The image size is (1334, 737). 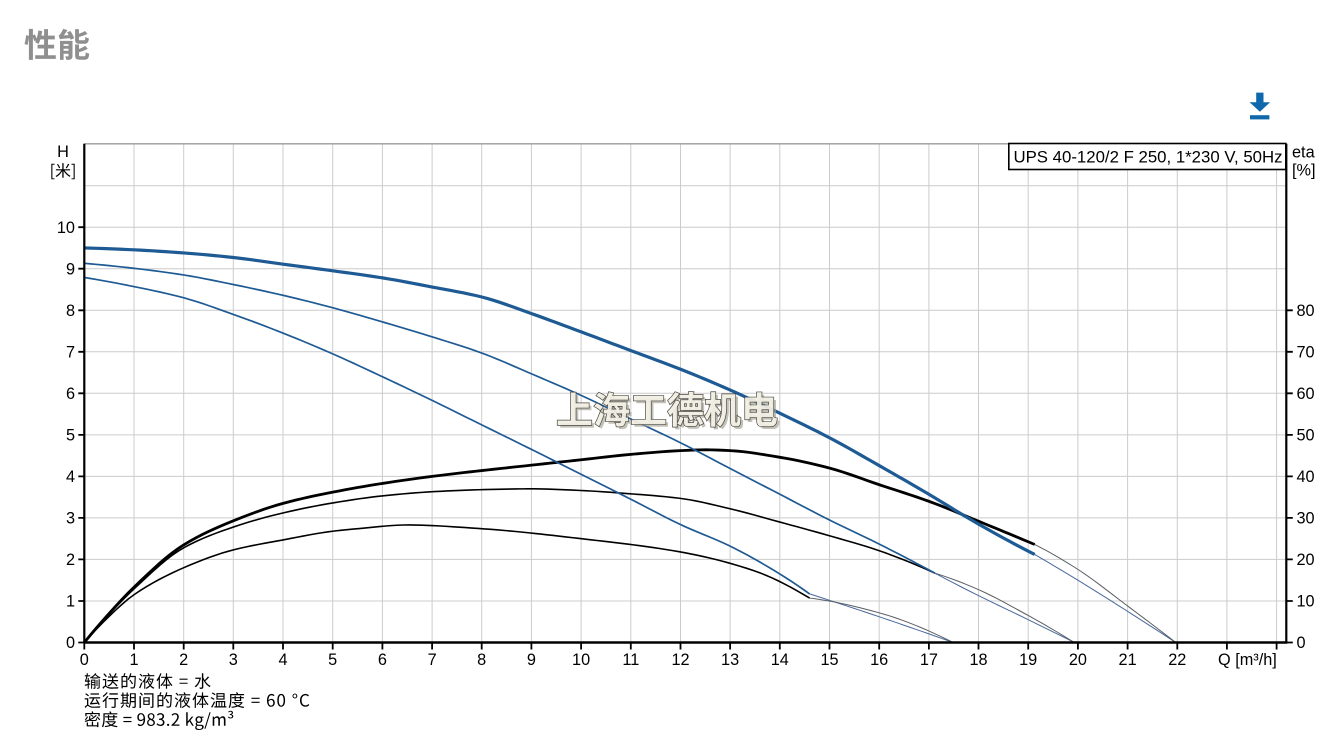 I want to click on svg-text: Q [m³/h], so click(x=1247, y=660).